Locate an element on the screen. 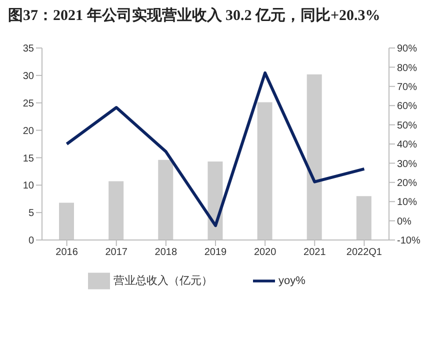  y-tick-label: 0 is located at coordinates (31, 241).